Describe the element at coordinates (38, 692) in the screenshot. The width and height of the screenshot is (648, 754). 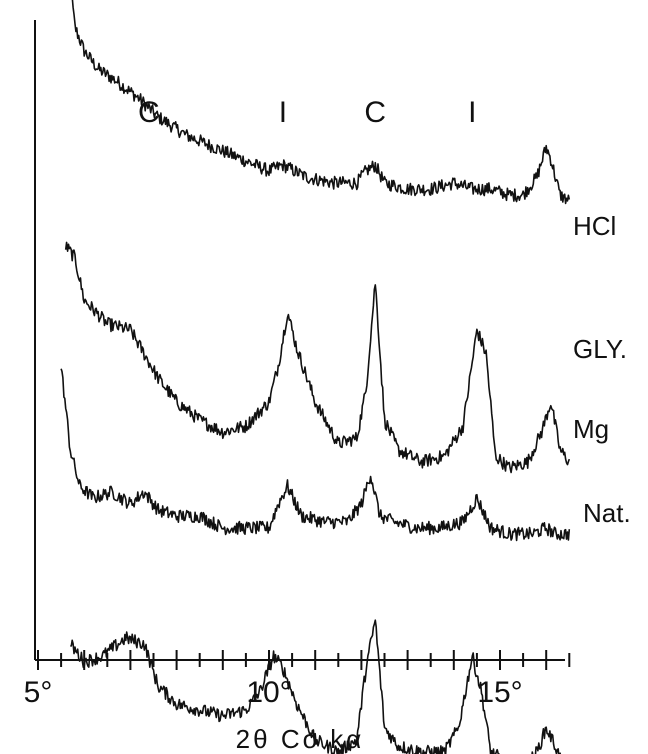
I see `x-tick-label: 5°` at that location.